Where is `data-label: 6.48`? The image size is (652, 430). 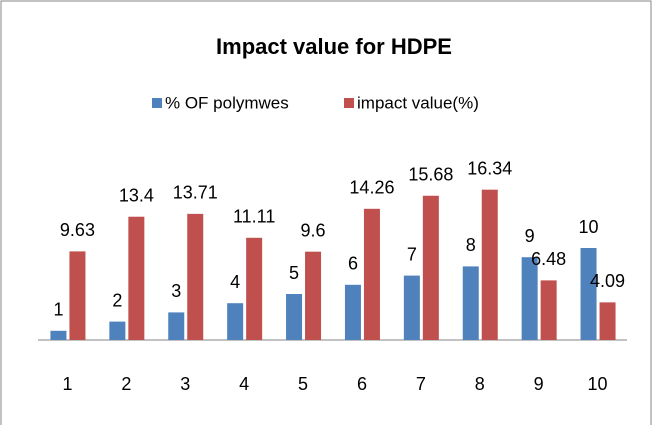
data-label: 6.48 is located at coordinates (548, 259).